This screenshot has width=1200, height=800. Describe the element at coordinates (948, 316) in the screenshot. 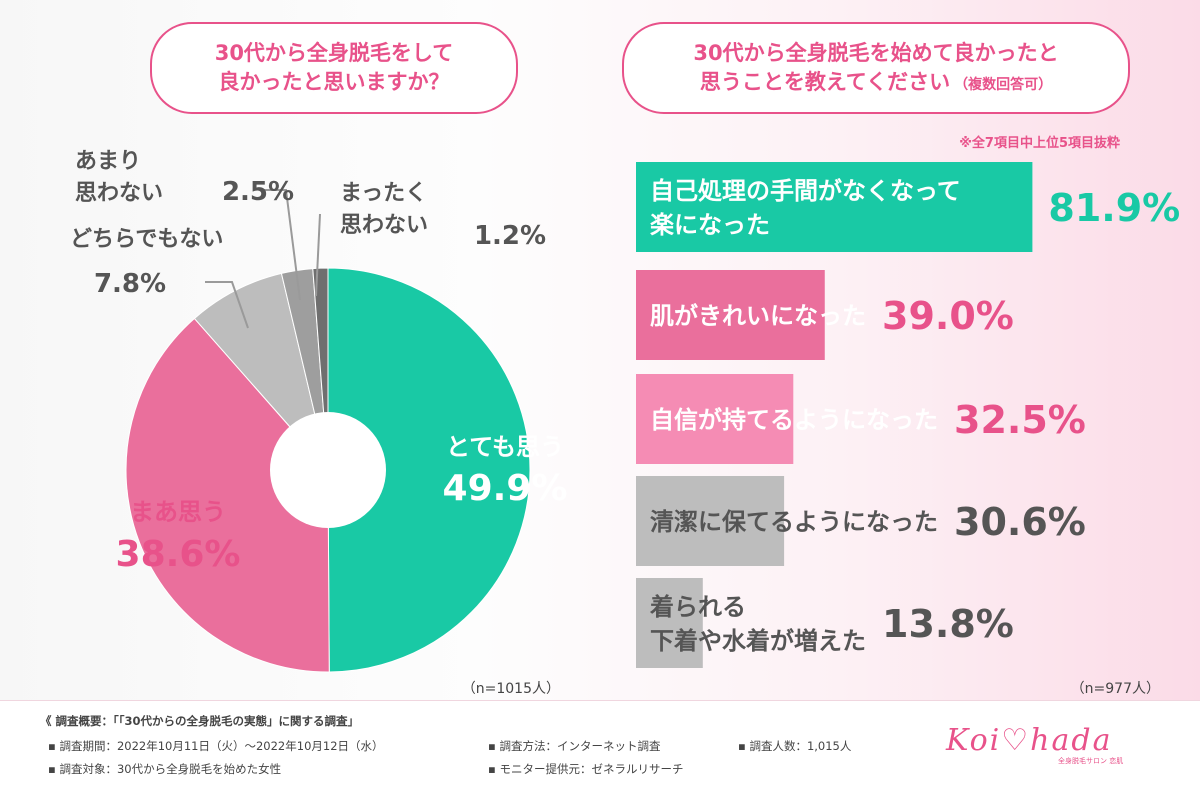

I see `bar-value-label-2: 39.0%` at that location.